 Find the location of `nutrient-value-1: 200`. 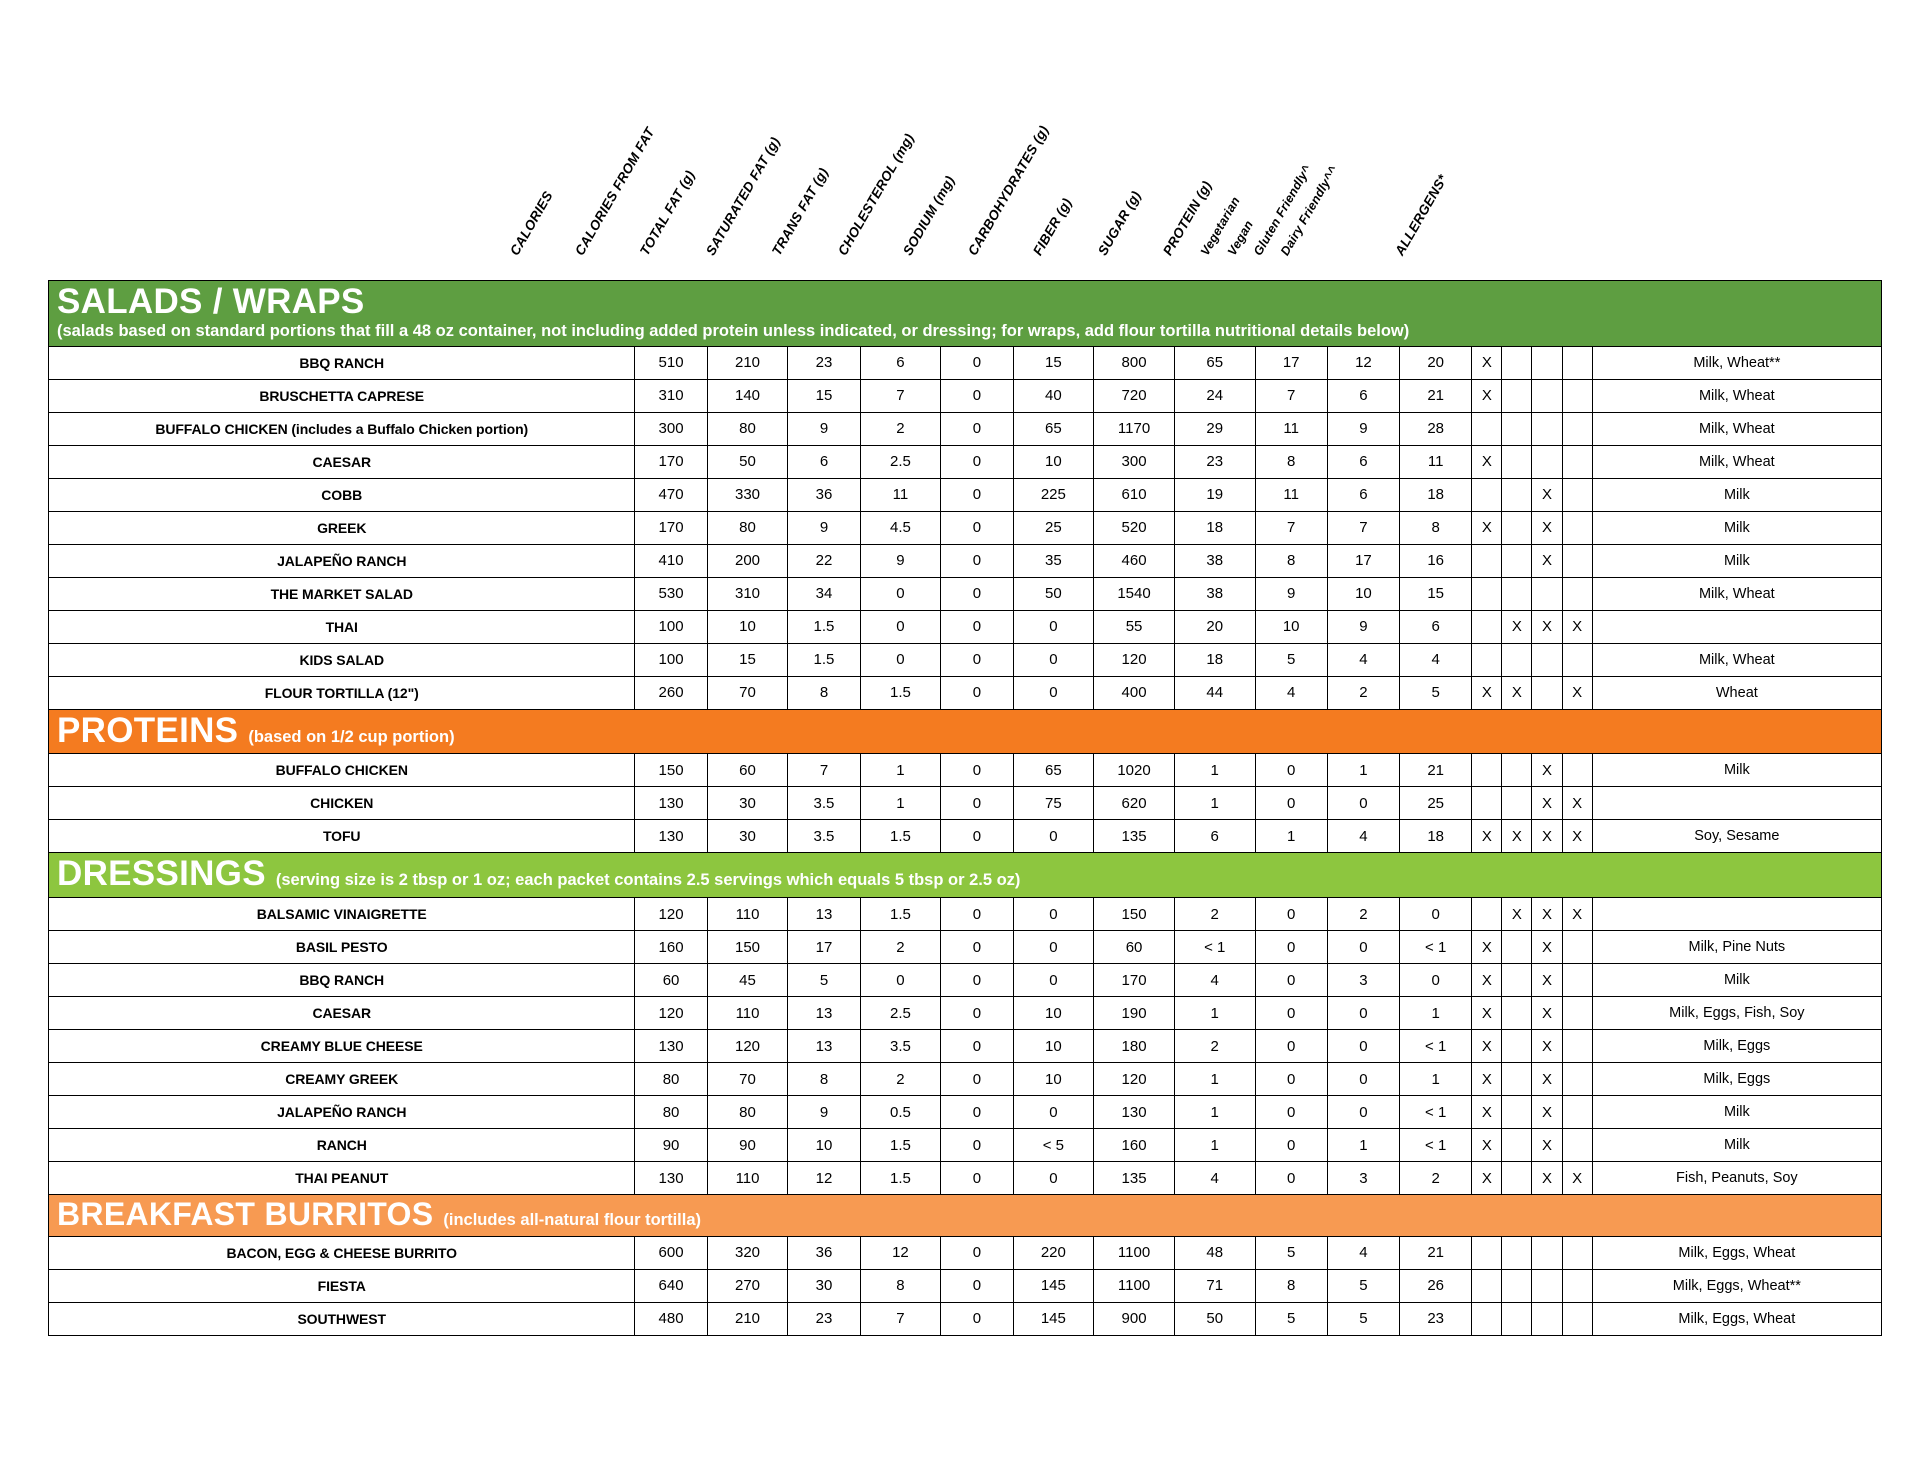

nutrient-value-1: 200 is located at coordinates (747, 560).